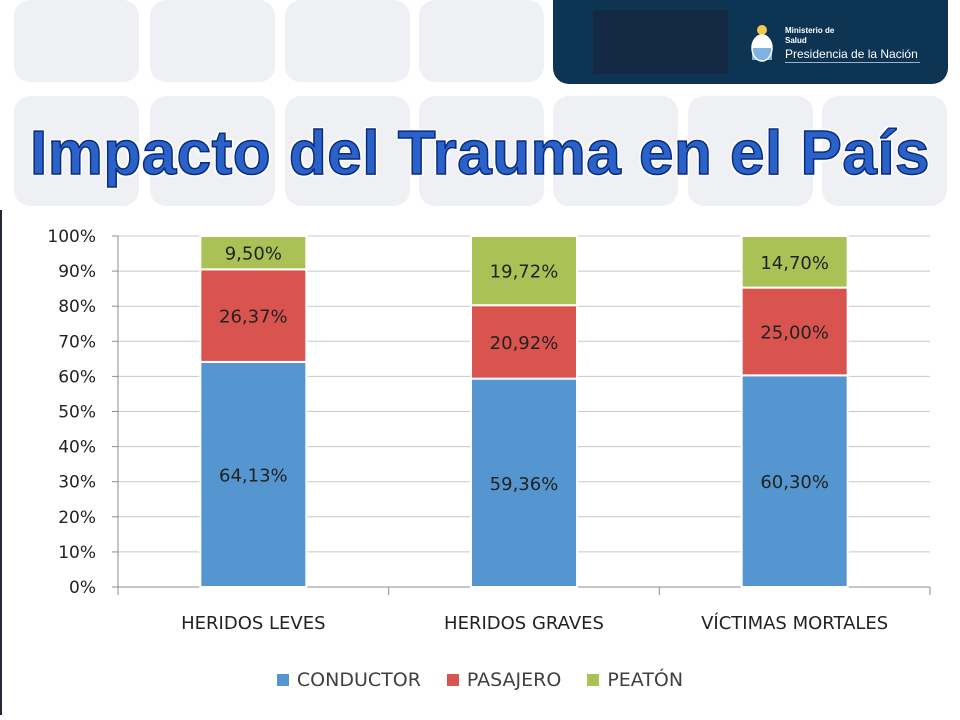  I want to click on y-tick-label: 70%, so click(77, 342).